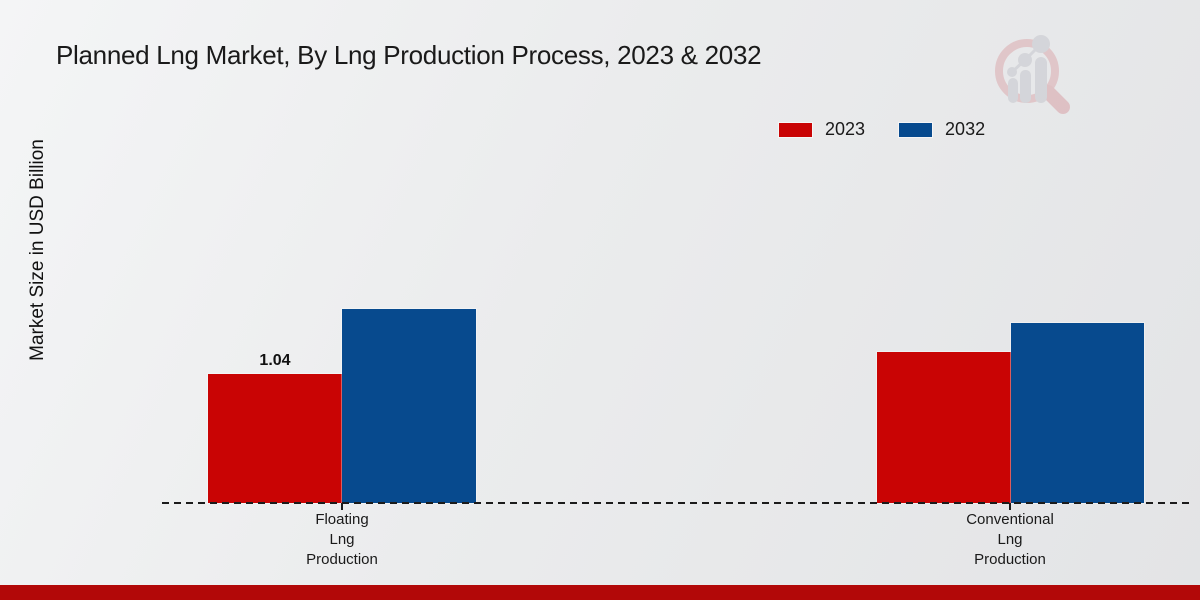 This screenshot has height=600, width=1200. Describe the element at coordinates (275, 438) in the screenshot. I see `bar-2023-floating` at that location.